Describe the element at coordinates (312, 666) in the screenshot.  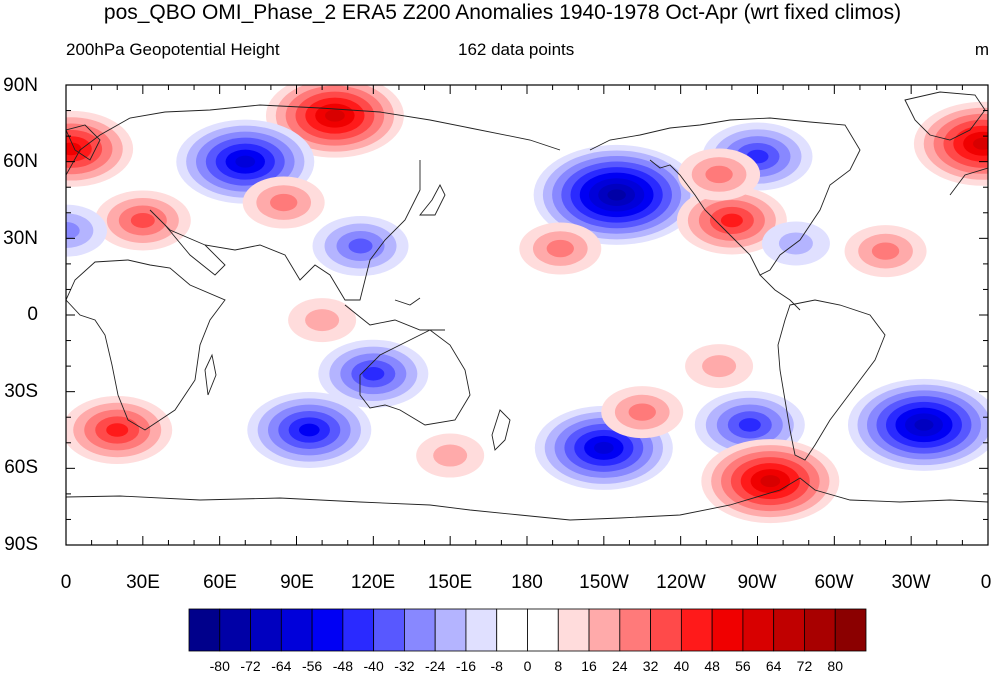
I see `colorbar-label: -56` at that location.